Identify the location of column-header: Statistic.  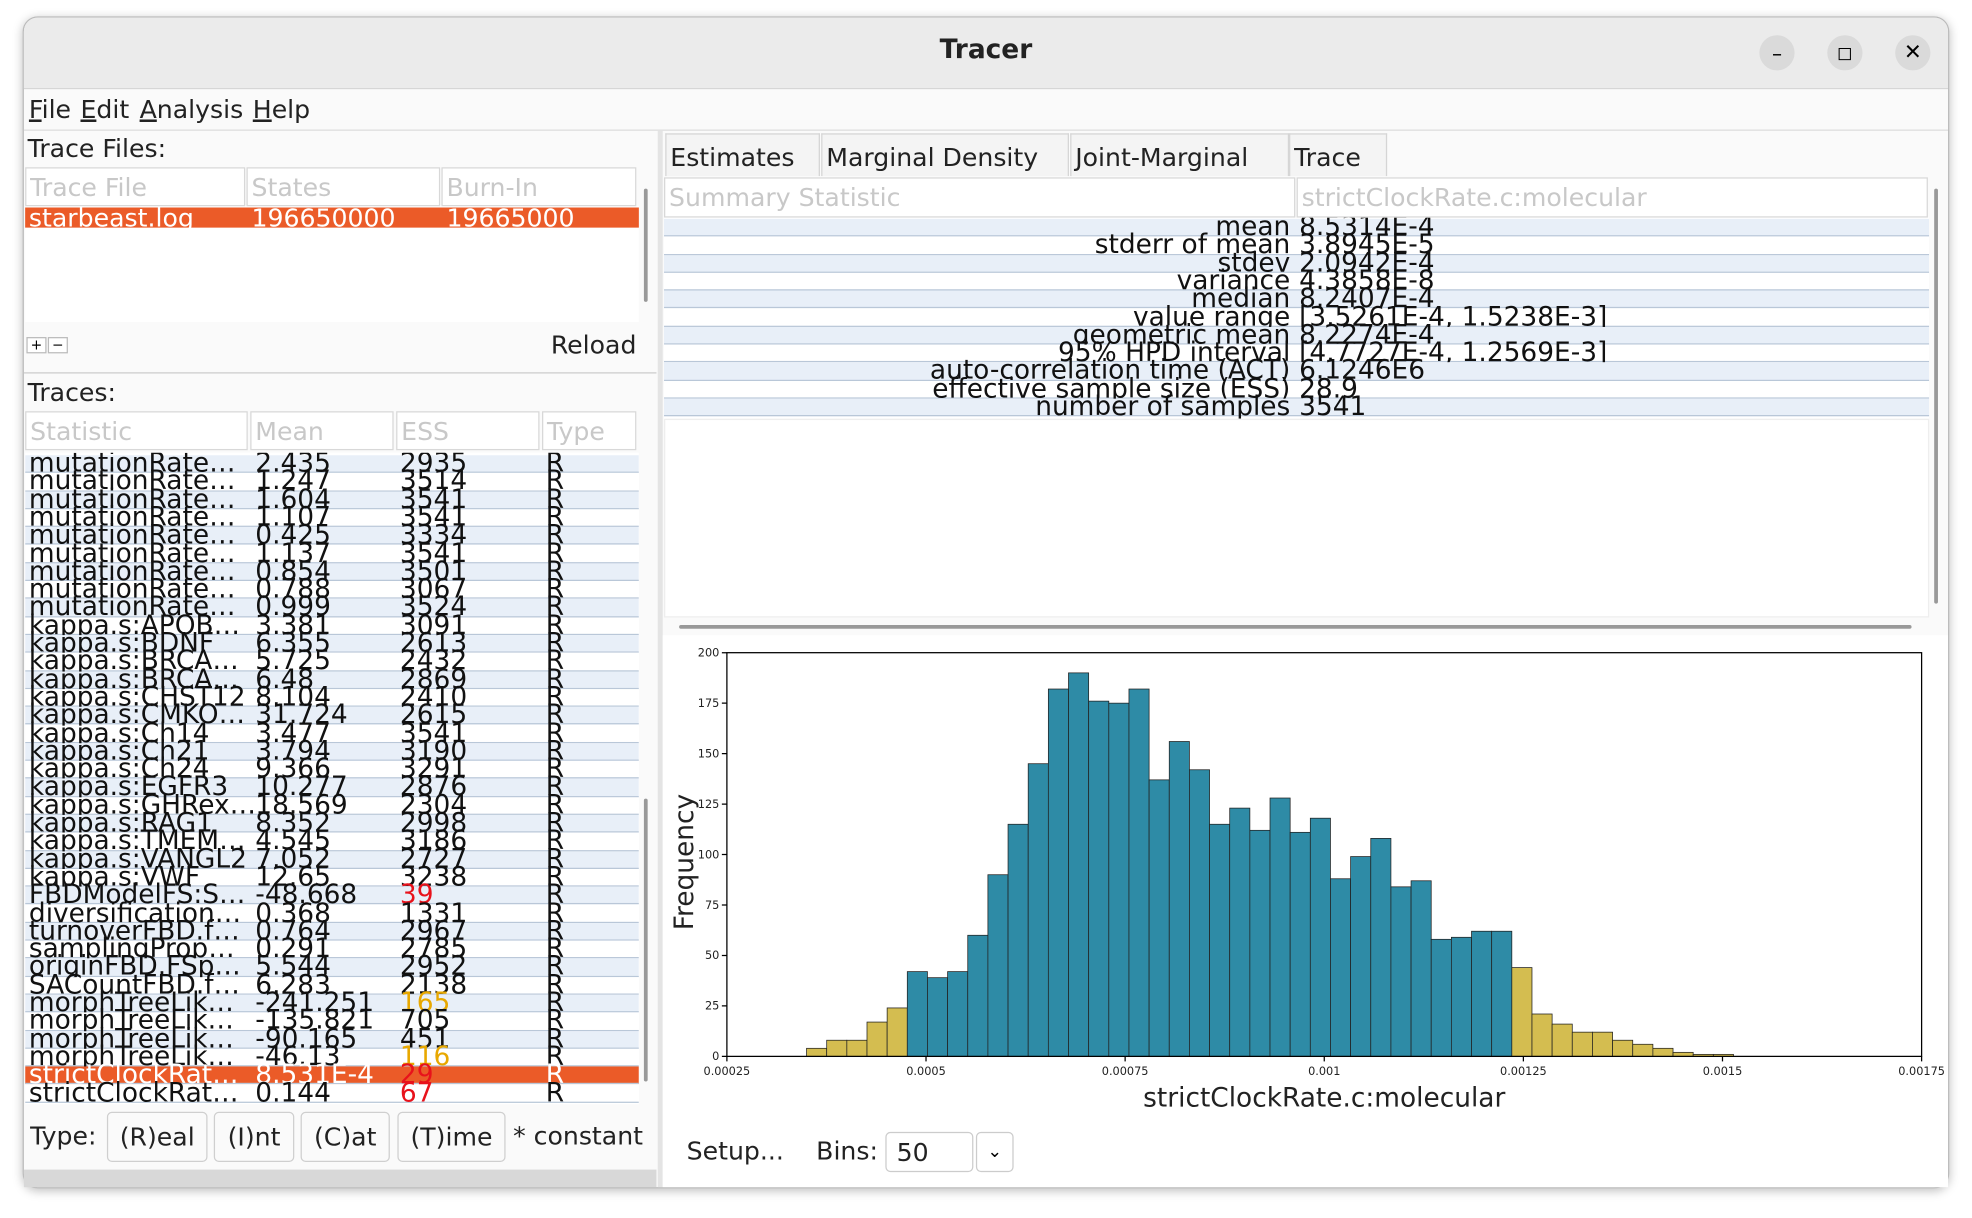
(136, 431).